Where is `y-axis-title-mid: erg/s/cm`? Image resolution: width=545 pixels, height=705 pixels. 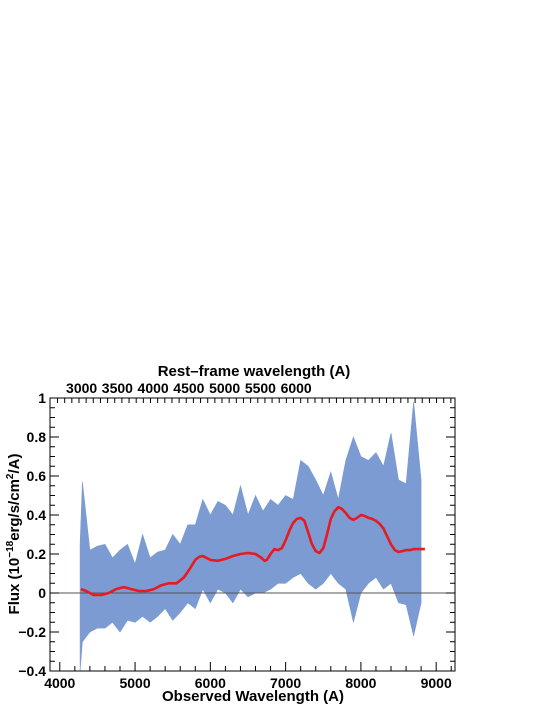
y-axis-title-mid: erg/s/cm is located at coordinates (14, 510).